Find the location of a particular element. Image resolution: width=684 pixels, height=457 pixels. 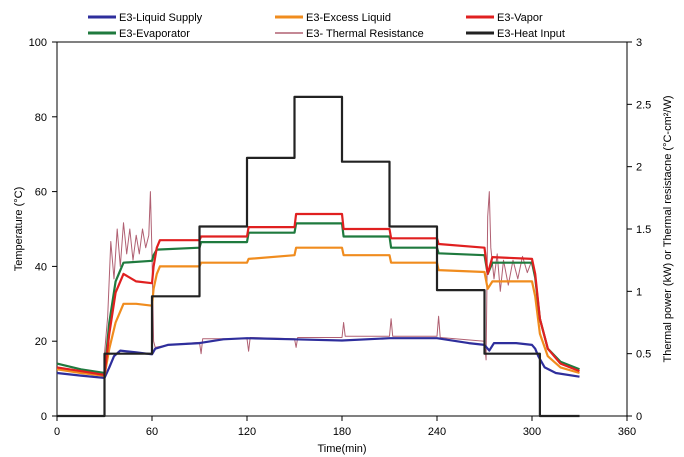

x-axis-label: Time(min) is located at coordinates (341, 449).